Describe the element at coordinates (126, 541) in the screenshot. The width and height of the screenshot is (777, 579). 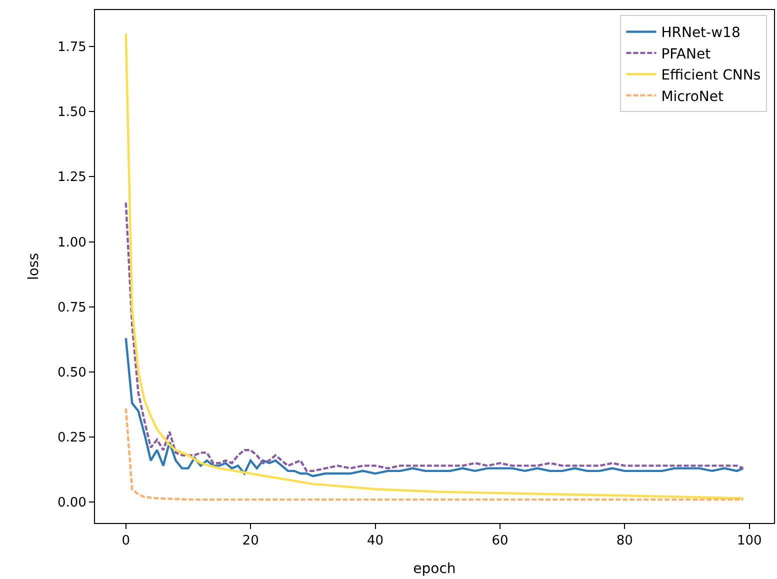
I see `x-tick-label: 0` at that location.